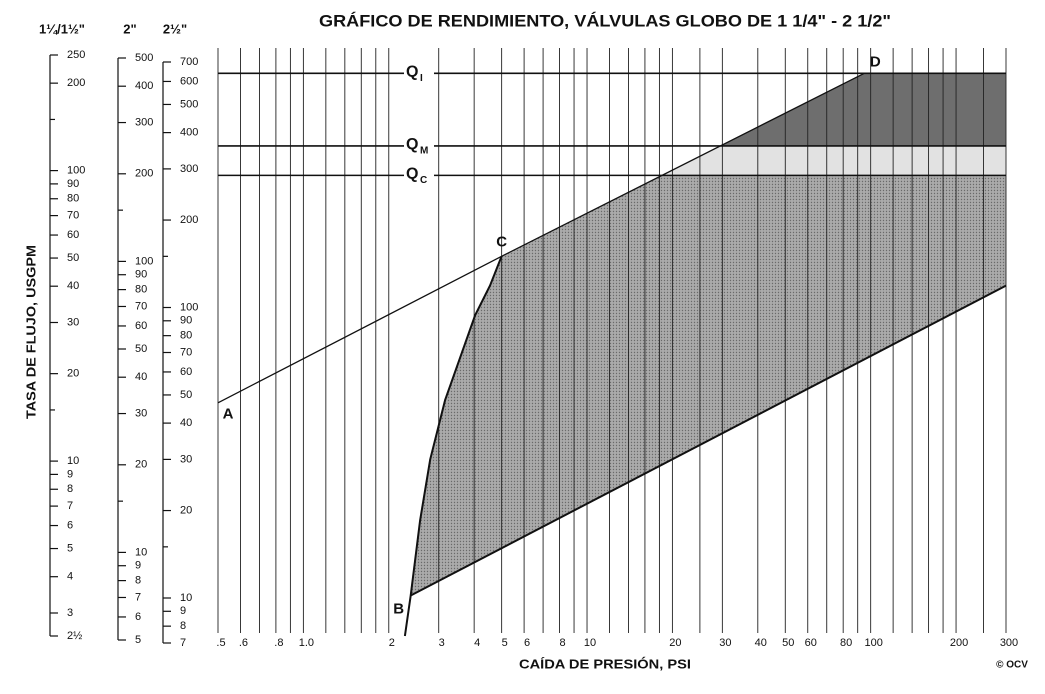  What do you see at coordinates (70, 577) in the screenshot?
I see `scale-tick-label: 4` at bounding box center [70, 577].